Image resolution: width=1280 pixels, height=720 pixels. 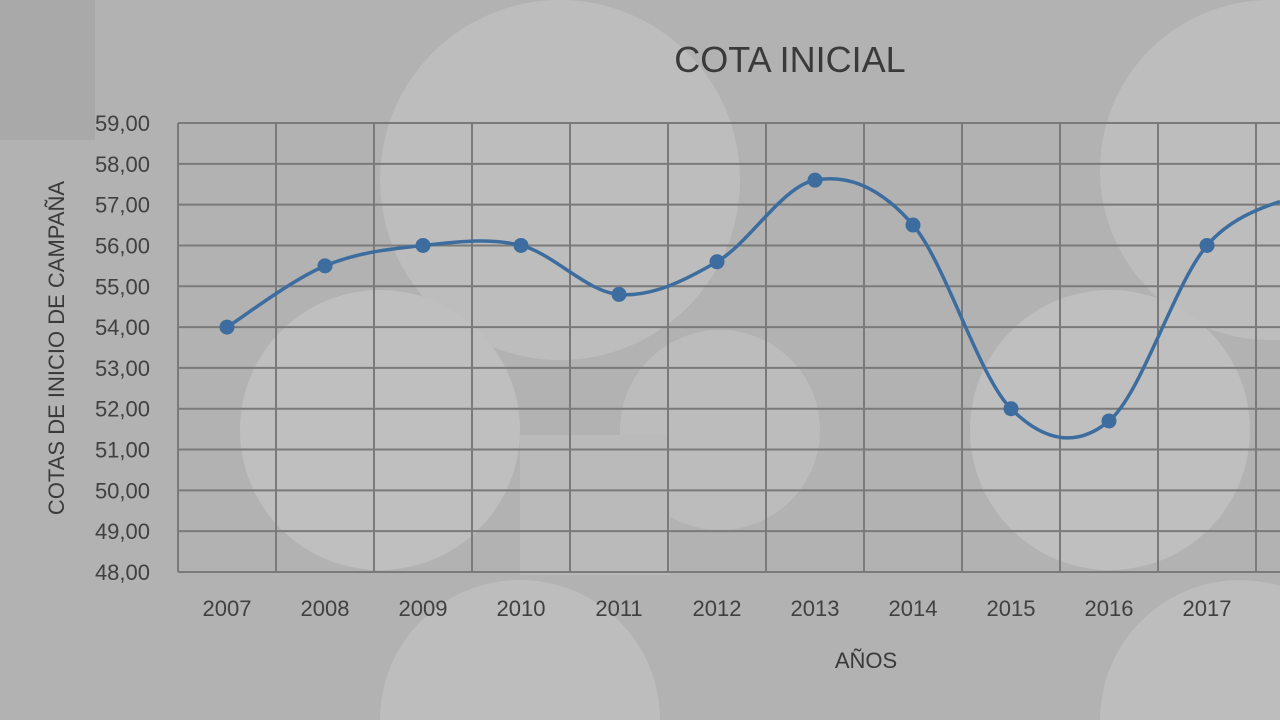 I want to click on x-tick-label: 2017, so click(x=1207, y=608).